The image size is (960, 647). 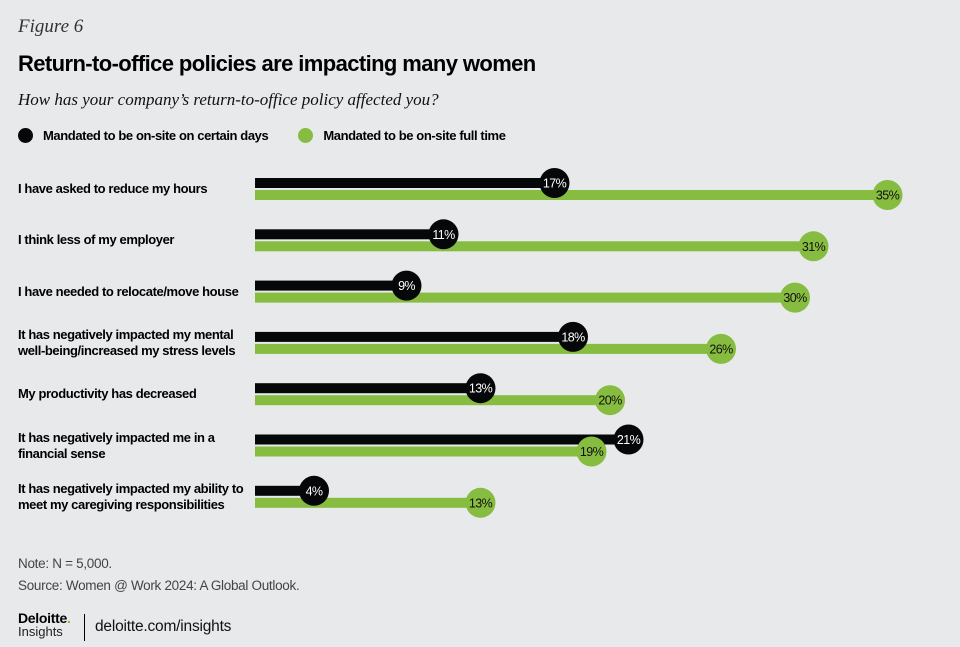 I want to click on brand-wordmark: Deloitte, so click(x=42, y=618).